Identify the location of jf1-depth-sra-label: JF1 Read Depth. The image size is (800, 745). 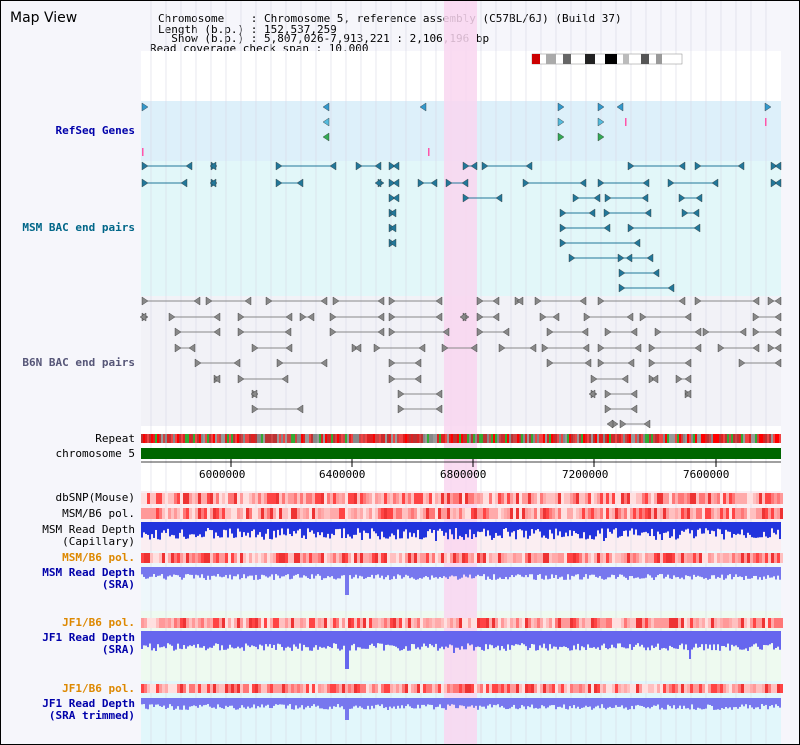
(88, 637).